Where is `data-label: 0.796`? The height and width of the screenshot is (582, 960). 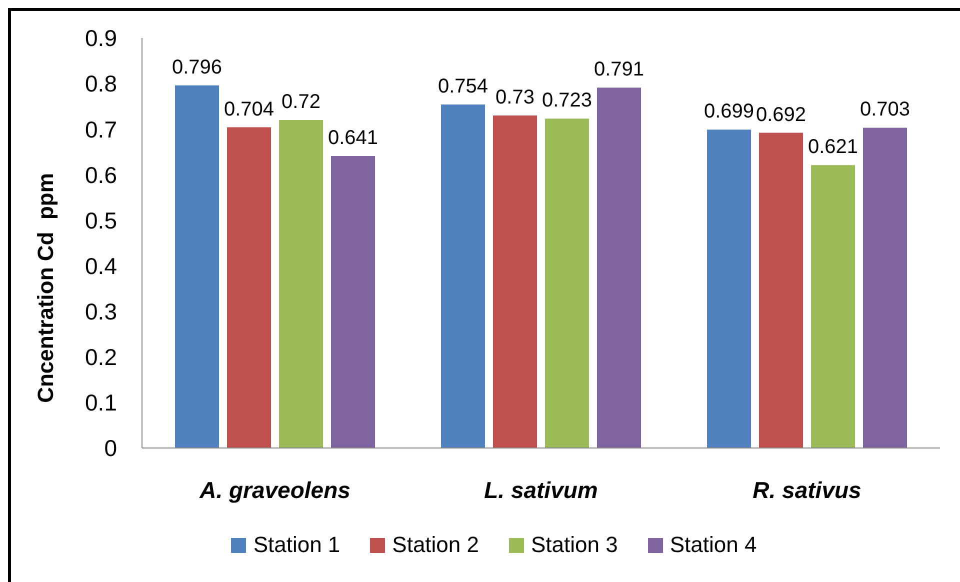 data-label: 0.796 is located at coordinates (197, 67).